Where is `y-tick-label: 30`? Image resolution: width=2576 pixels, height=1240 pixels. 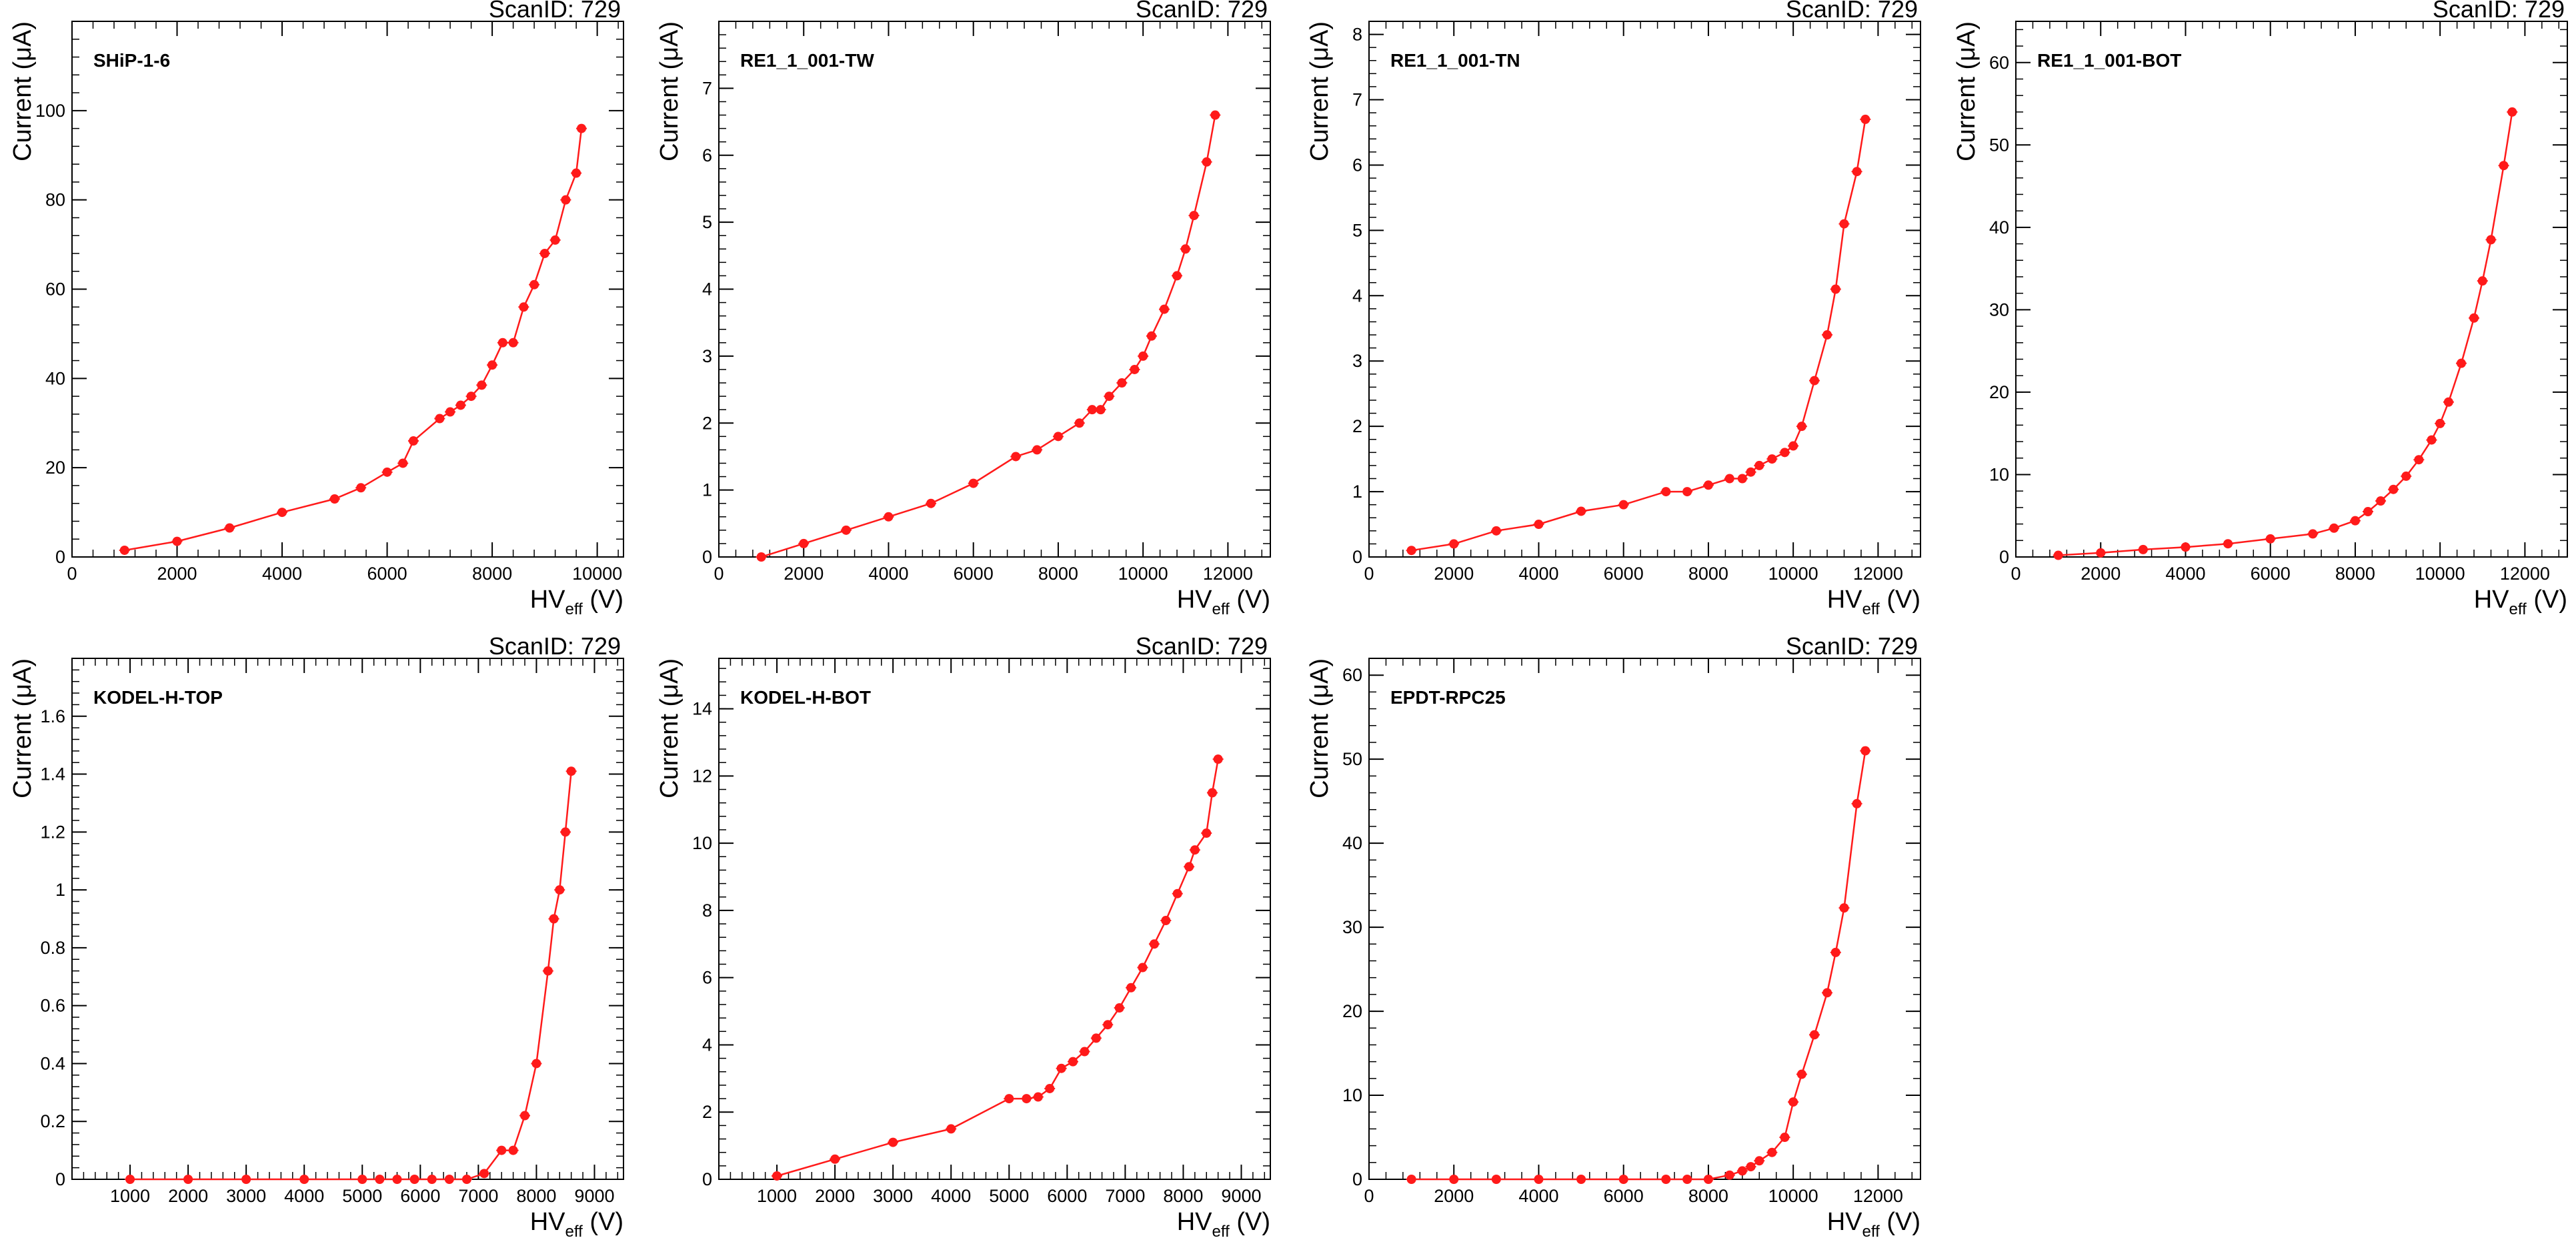 y-tick-label: 30 is located at coordinates (1999, 309).